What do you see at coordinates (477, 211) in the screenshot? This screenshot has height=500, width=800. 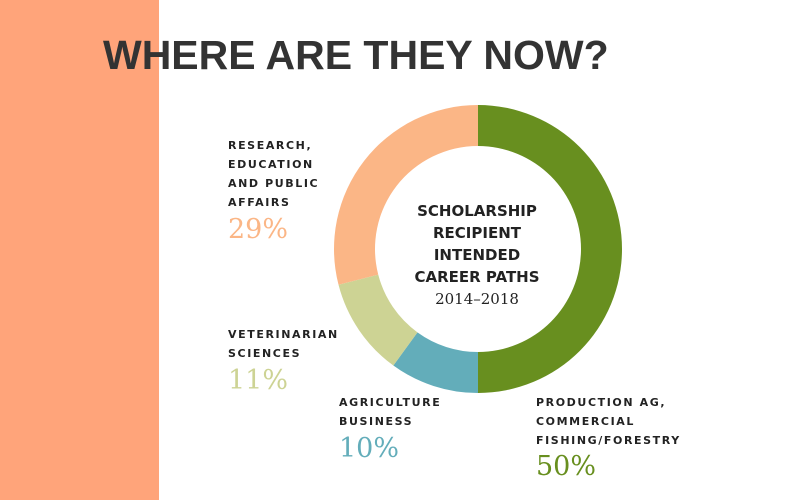 I see `center-title-line: SCHOLARSHIP` at bounding box center [477, 211].